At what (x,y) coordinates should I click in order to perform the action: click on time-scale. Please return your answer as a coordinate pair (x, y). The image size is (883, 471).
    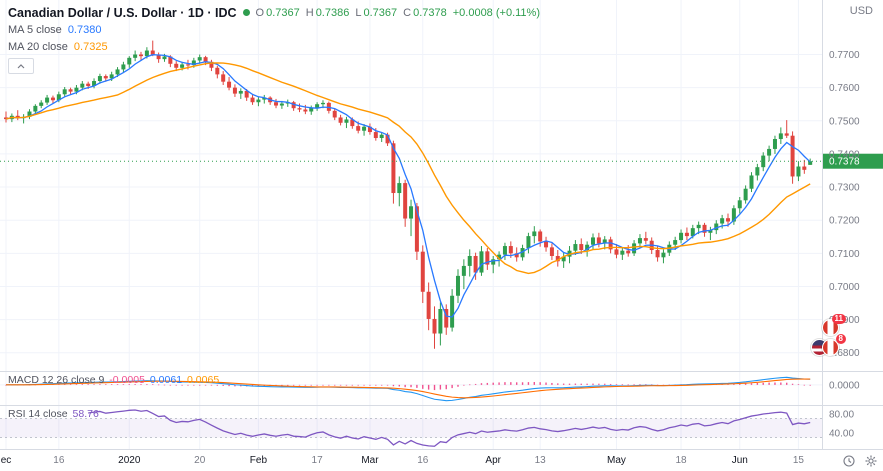
    Looking at the image, I should click on (411, 460).